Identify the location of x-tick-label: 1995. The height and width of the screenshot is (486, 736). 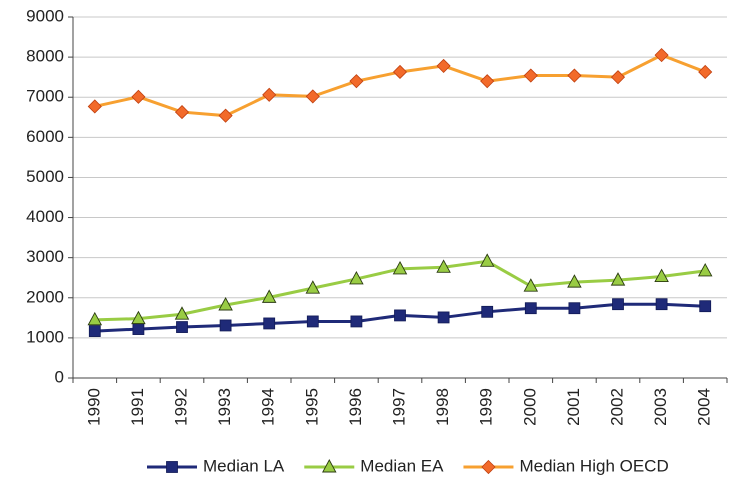
(311, 407).